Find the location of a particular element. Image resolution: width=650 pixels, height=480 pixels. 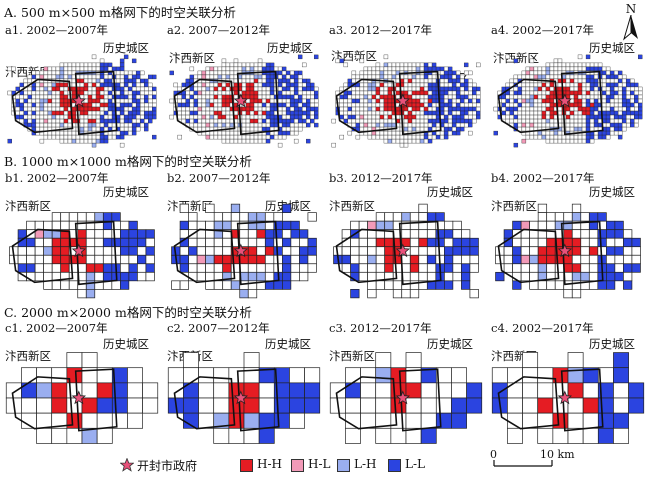

star-icon is located at coordinates (127, 465).